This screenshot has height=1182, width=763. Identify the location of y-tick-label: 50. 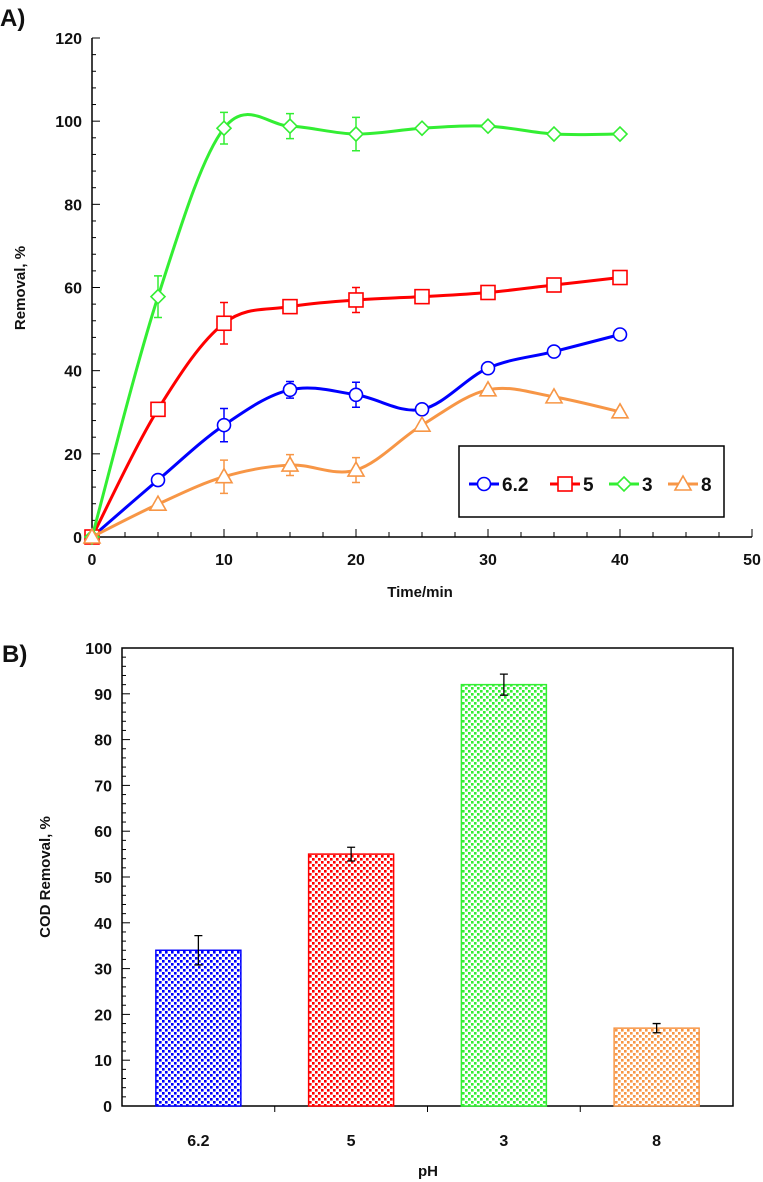
(103, 878).